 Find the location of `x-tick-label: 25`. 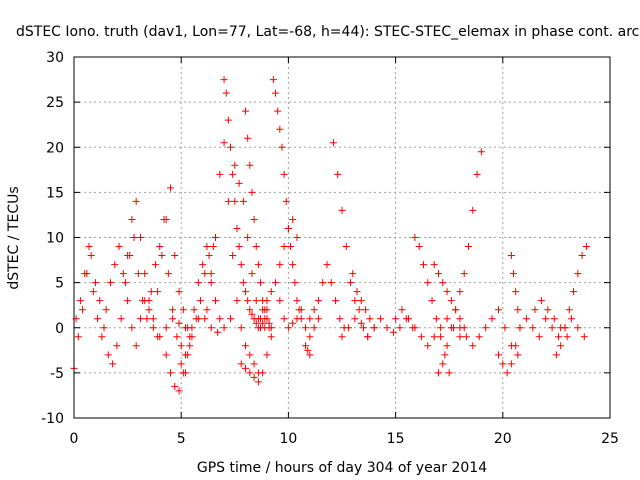

x-tick-label: 25 is located at coordinates (610, 439).